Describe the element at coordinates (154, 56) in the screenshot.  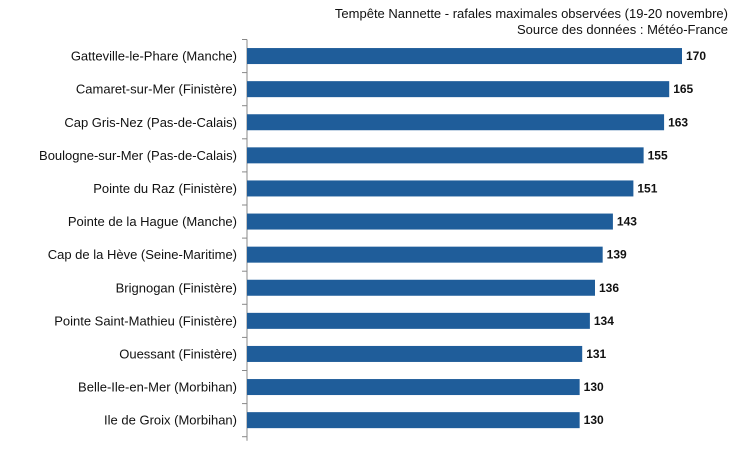
I see `category-label: Gatteville-le-Phare (Manche)` at that location.